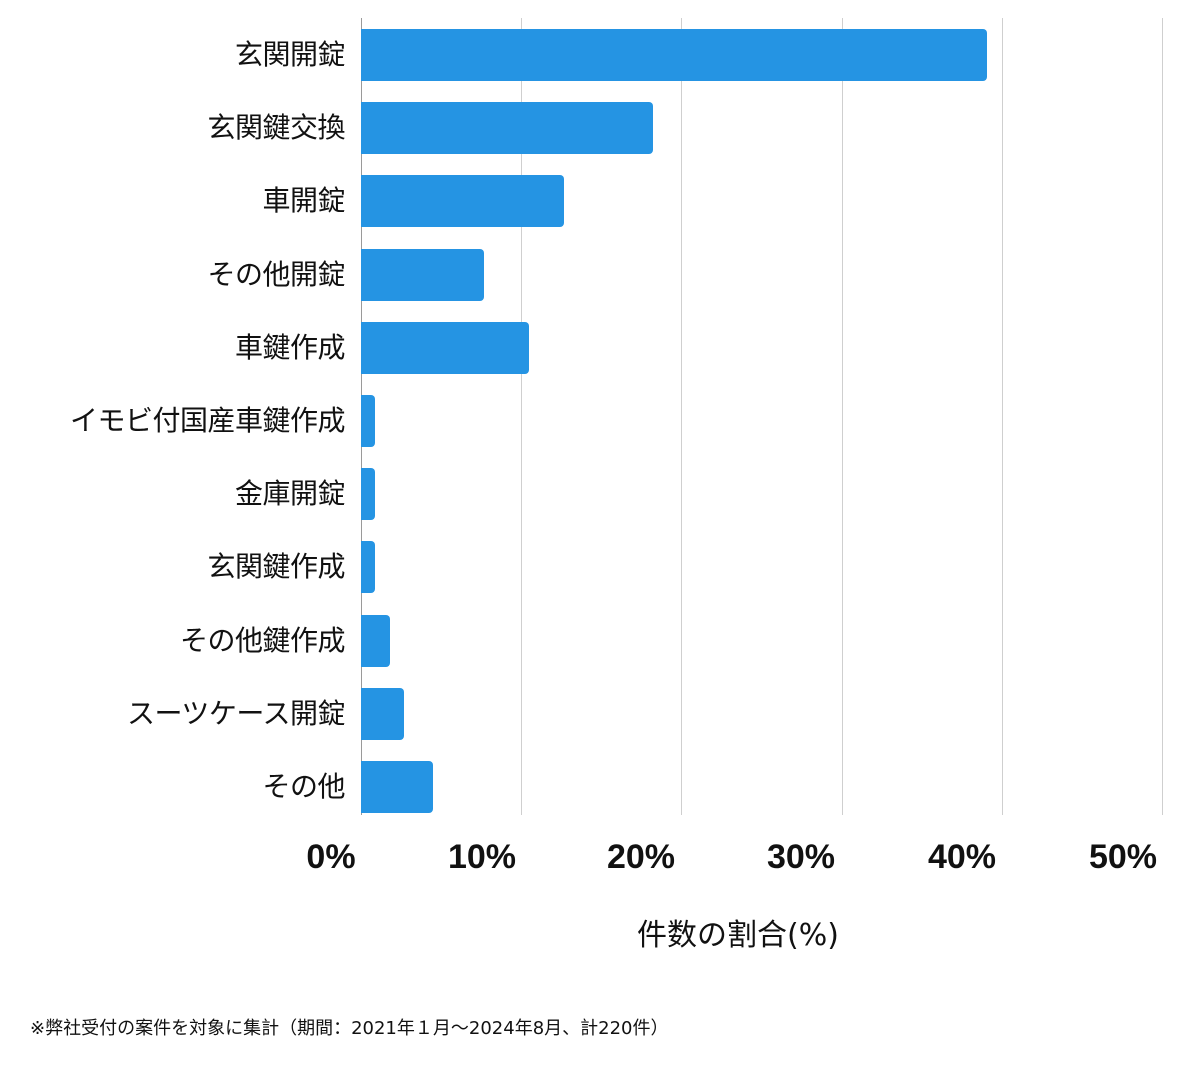 The image size is (1200, 1069). Describe the element at coordinates (236, 713) in the screenshot. I see `category-label: スーツケース開錠` at that location.